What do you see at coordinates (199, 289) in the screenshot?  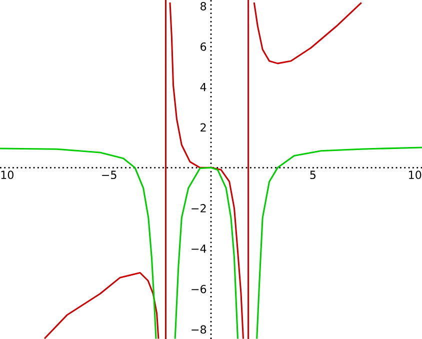 I see `y-tick-label: −6` at bounding box center [199, 289].